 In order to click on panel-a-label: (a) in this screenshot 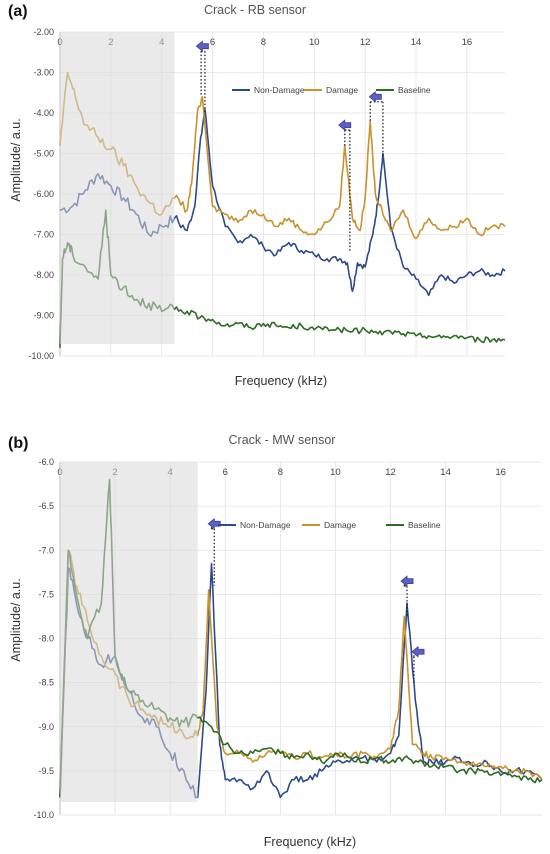, I will do `click(18, 11)`.